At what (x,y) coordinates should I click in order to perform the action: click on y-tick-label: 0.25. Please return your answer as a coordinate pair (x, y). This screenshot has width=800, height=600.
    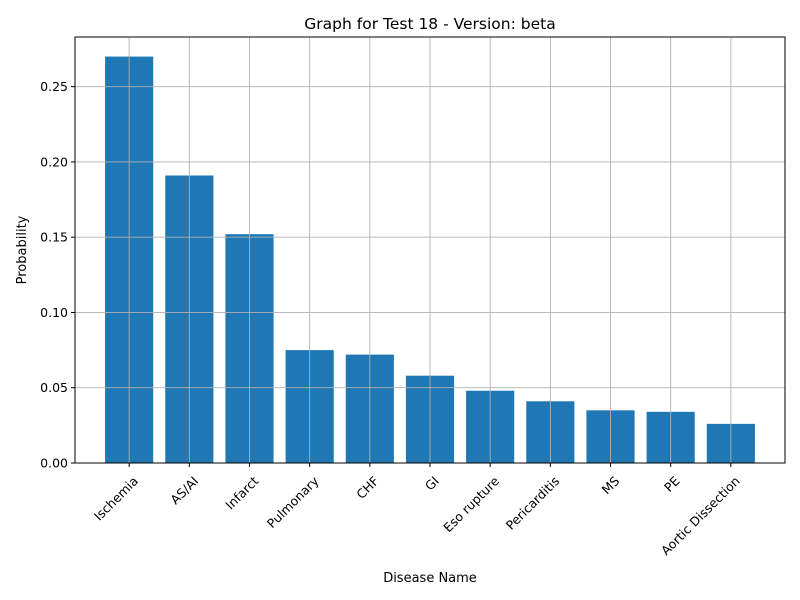
    Looking at the image, I should click on (54, 86).